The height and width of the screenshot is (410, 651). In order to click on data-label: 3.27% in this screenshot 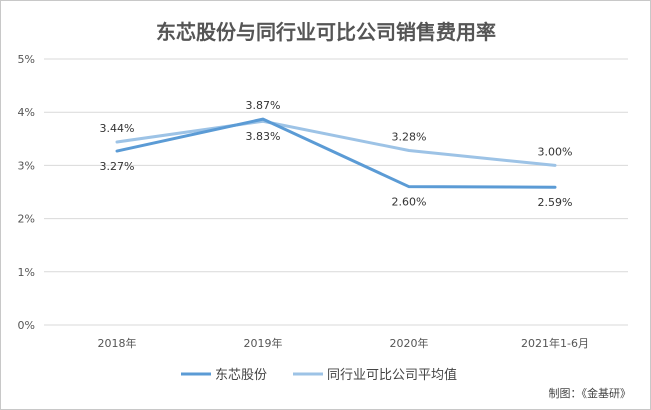, I will do `click(117, 166)`.